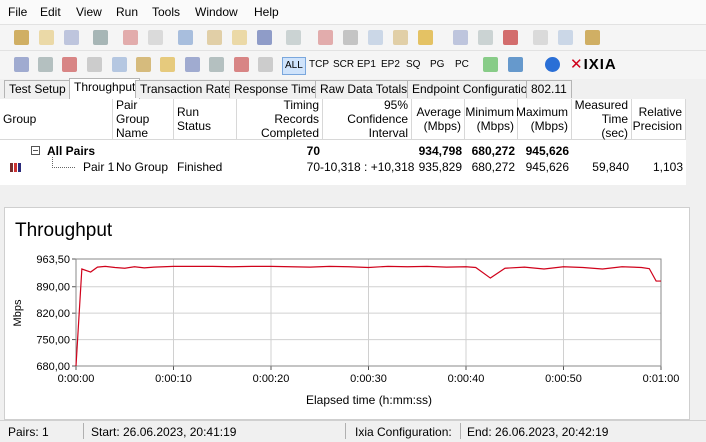 Image resolution: width=706 pixels, height=442 pixels. I want to click on column-header: Relative Precision, so click(659, 119).